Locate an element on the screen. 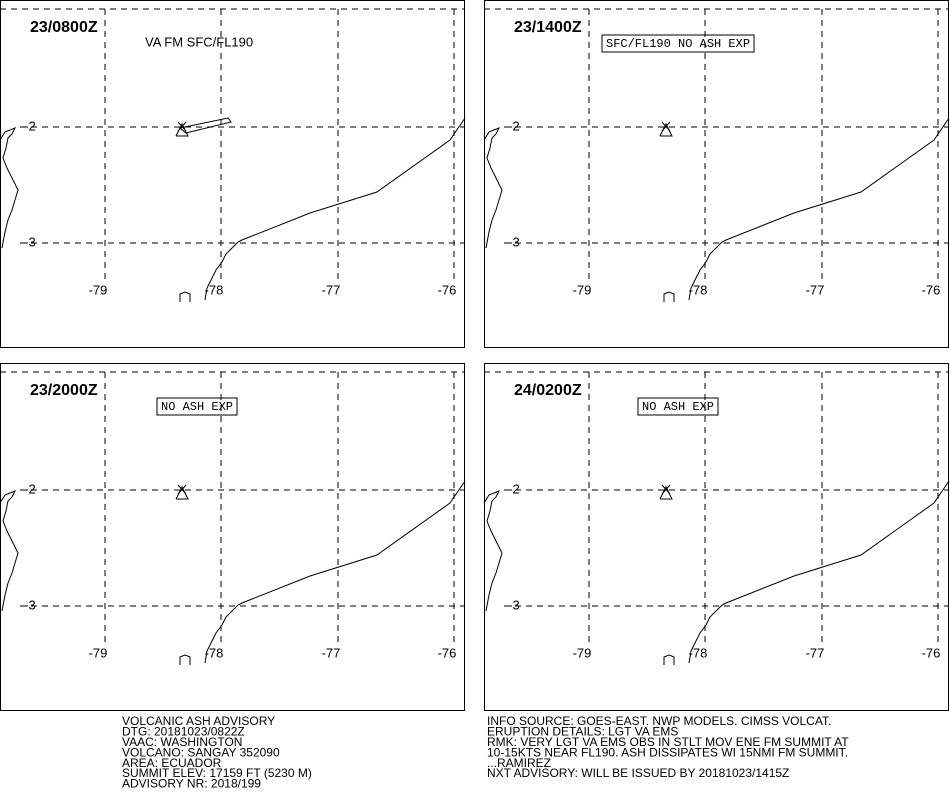 Image resolution: width=950 pixels, height=812 pixels. valid-time: 23/0800Z is located at coordinates (64, 27).